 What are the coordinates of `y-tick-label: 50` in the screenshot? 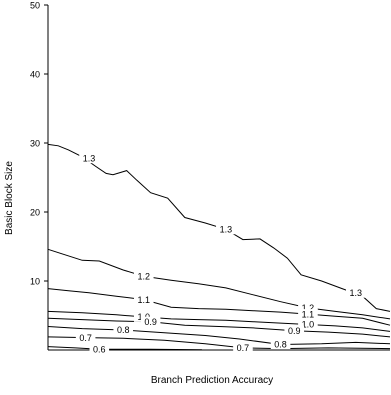 It's located at (35, 6).